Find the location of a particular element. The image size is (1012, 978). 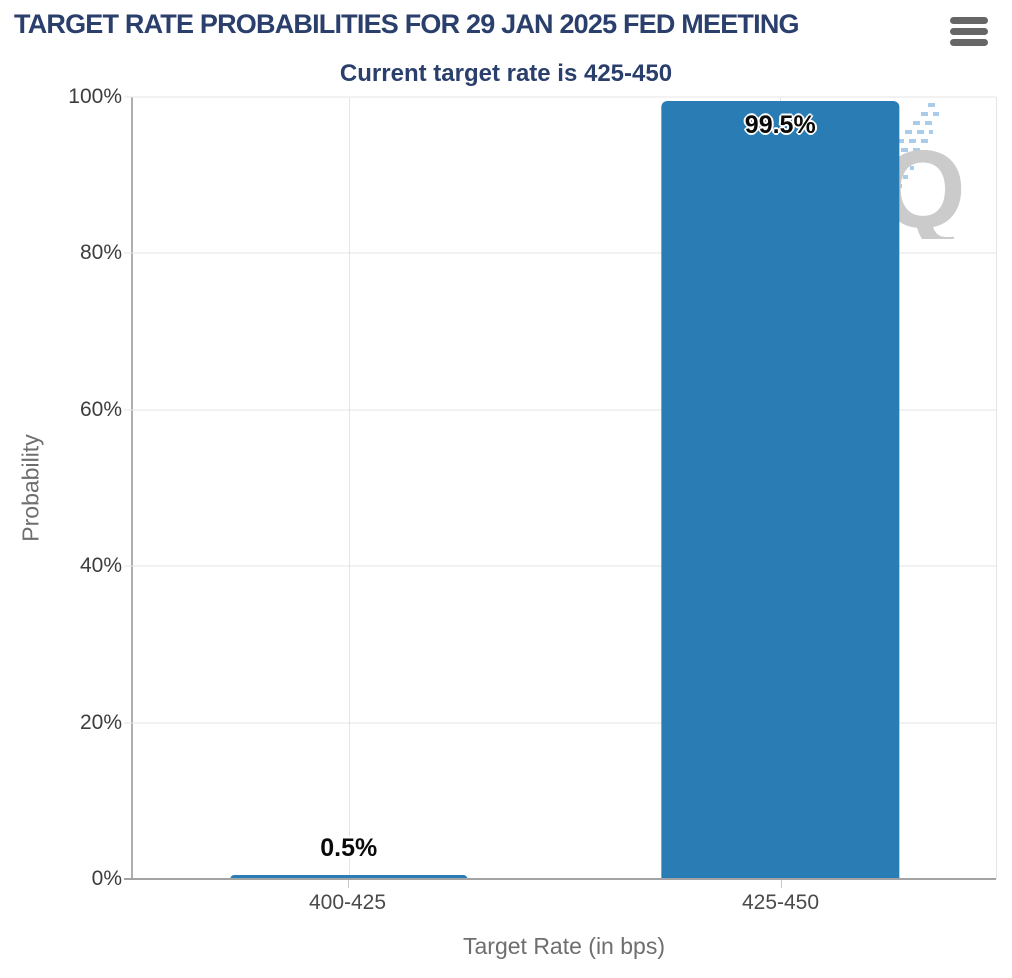

x-axis-title: Target Rate (in bps) is located at coordinates (564, 946).